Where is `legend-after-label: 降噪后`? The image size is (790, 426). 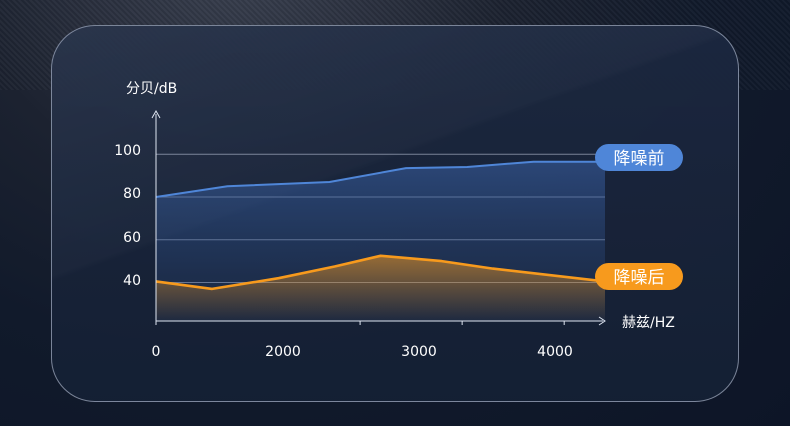 legend-after-label: 降噪后 is located at coordinates (639, 278).